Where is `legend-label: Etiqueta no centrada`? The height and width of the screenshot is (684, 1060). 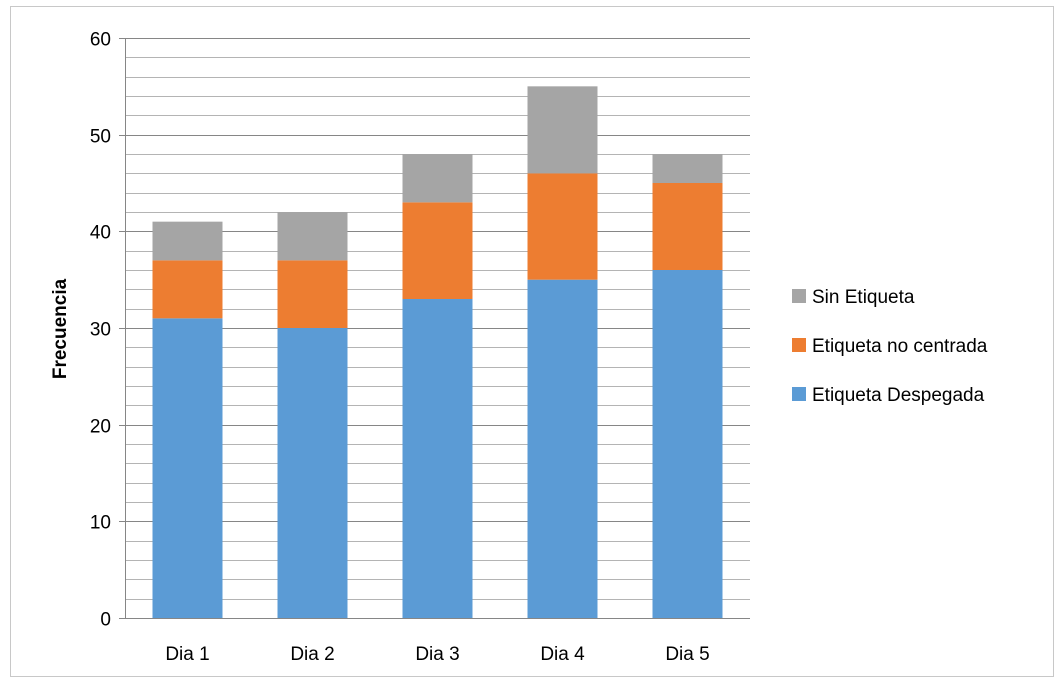
legend-label: Etiqueta no centrada is located at coordinates (900, 346).